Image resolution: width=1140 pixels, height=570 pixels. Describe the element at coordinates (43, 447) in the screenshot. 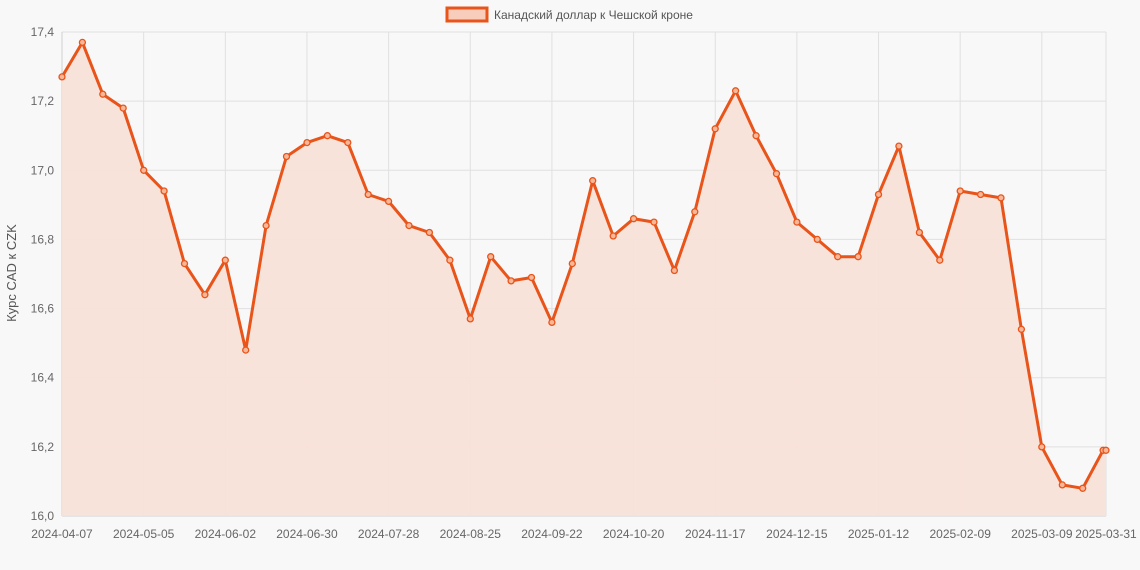

I see `y-tick-label: 16,2` at that location.